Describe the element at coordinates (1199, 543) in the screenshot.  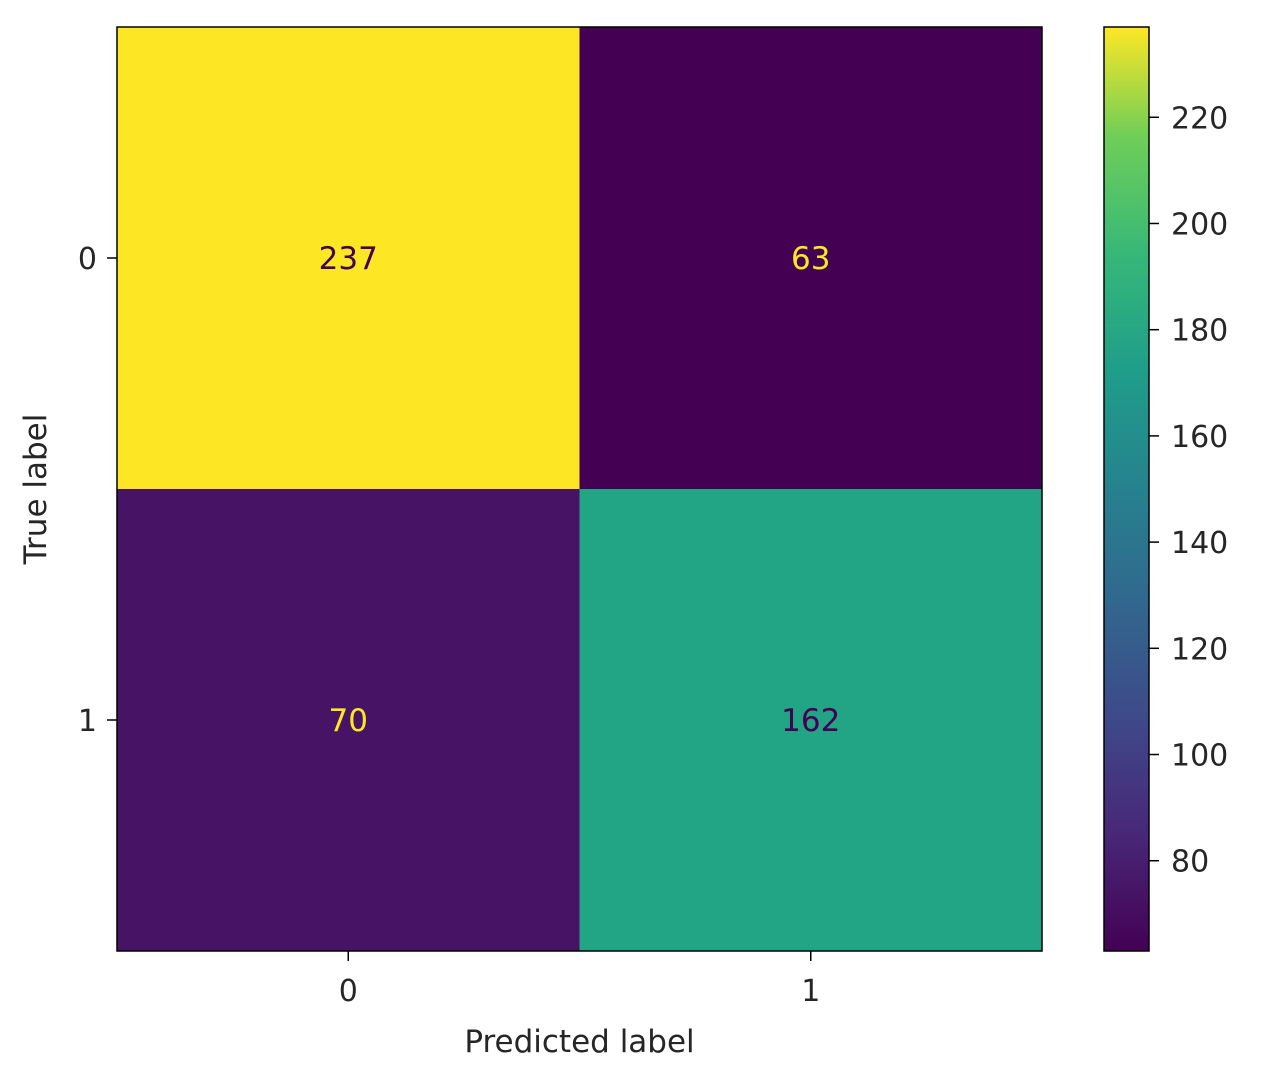
I see `colorbar-tick-label: 140` at that location.